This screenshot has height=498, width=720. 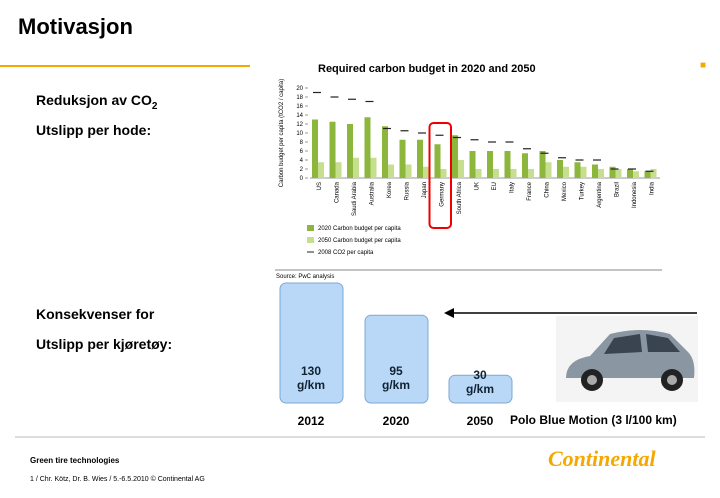 What do you see at coordinates (299, 134) in the screenshot?
I see `y-tick-label: 10` at bounding box center [299, 134].